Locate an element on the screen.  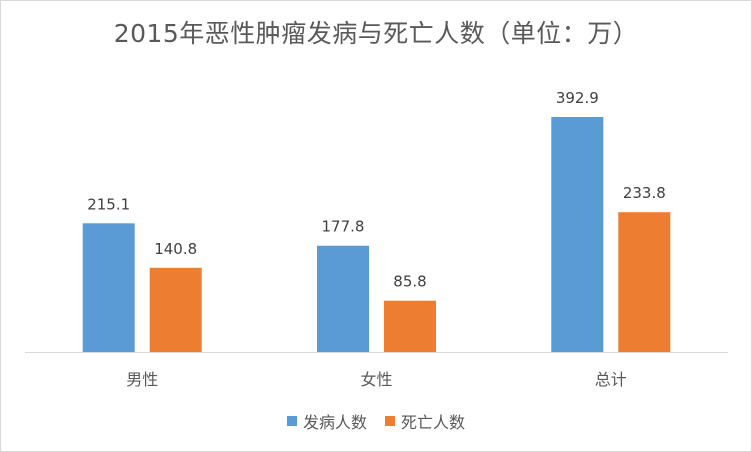
legend-swatch-incidence is located at coordinates (291, 421).